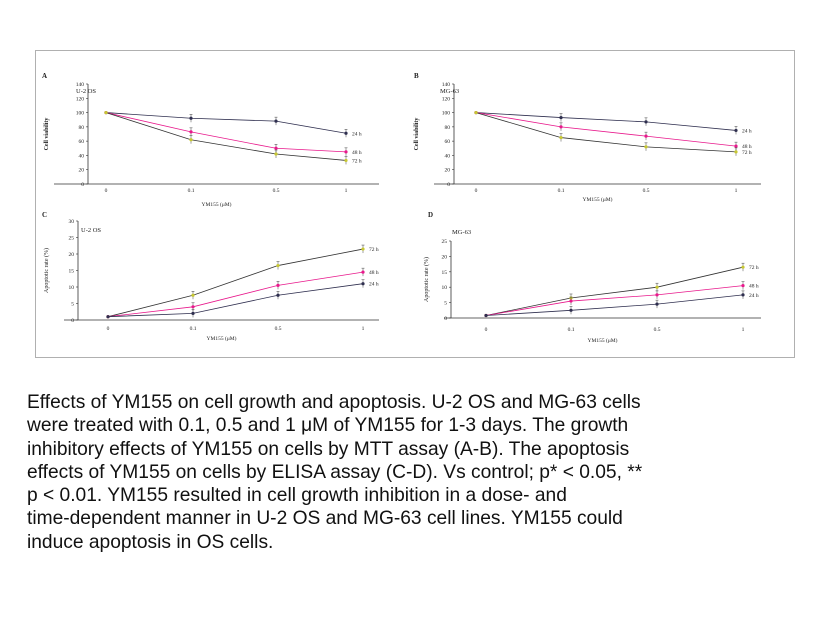  What do you see at coordinates (44, 215) in the screenshot?
I see `panel-letter: C` at bounding box center [44, 215].